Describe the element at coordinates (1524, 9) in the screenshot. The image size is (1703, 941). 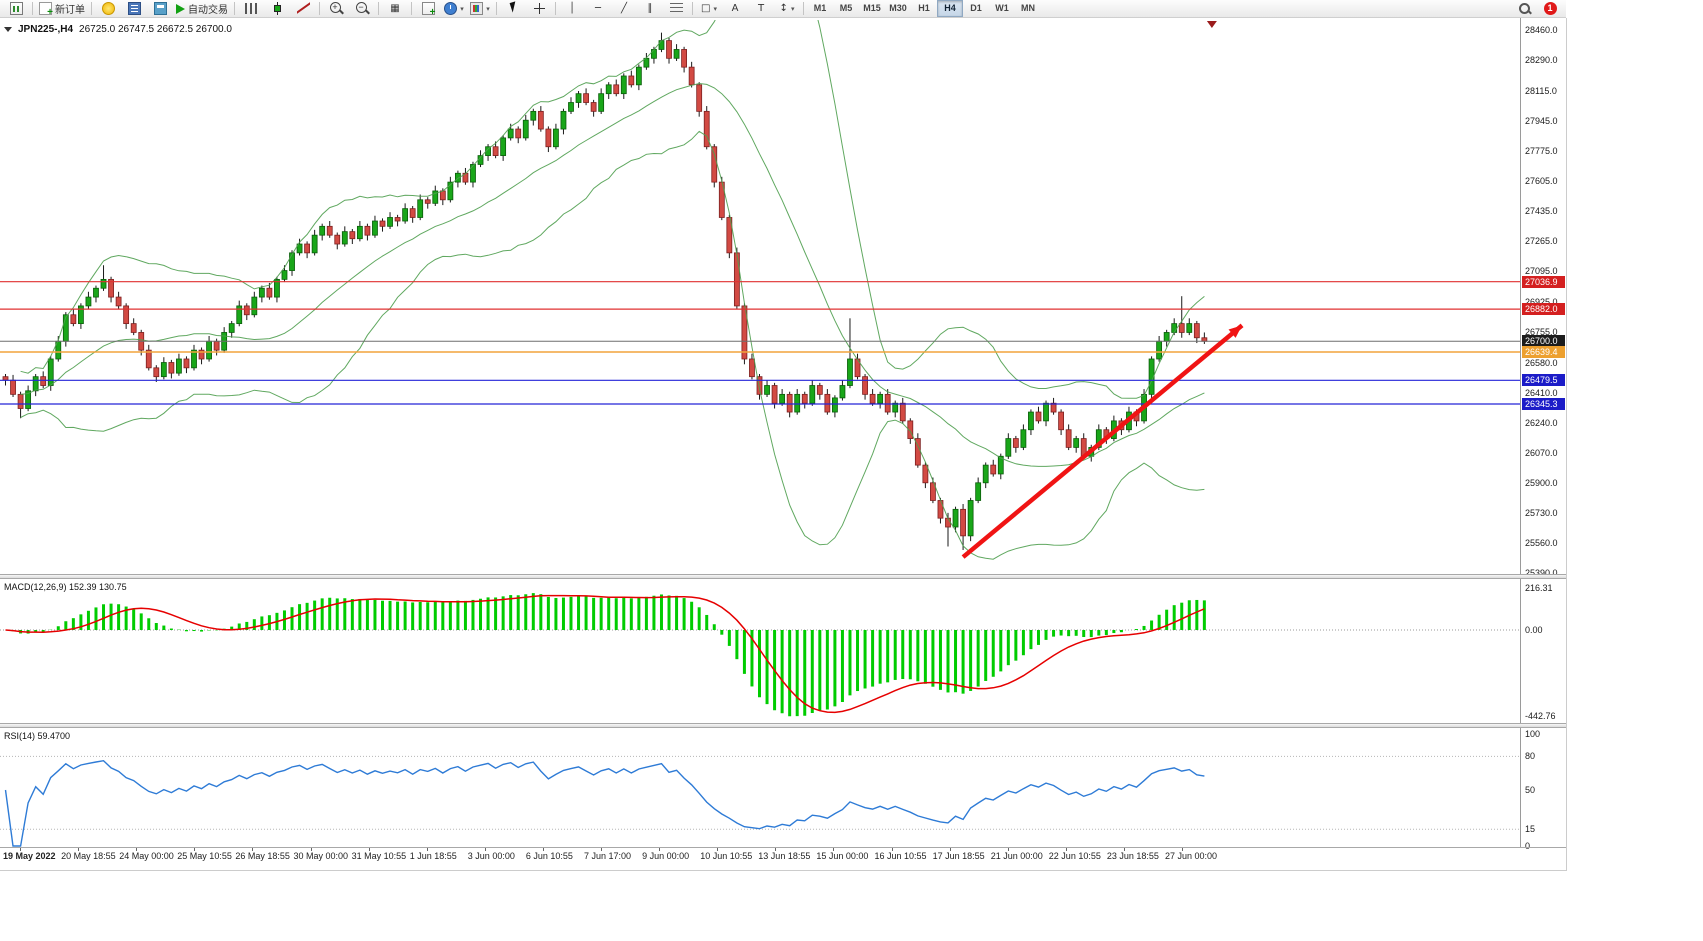
I see `search-icon` at that location.